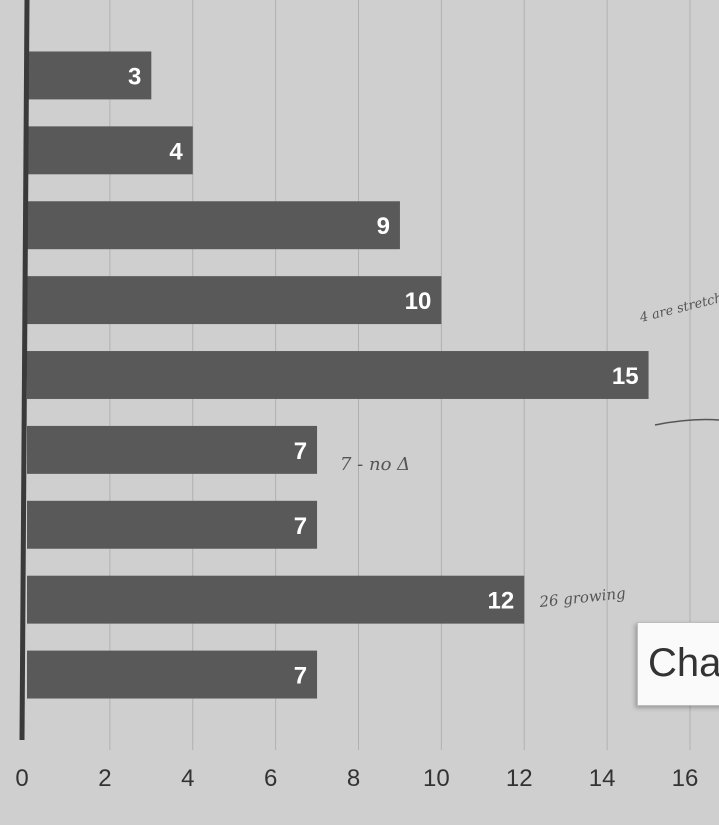  I want to click on bar-value-label: 10, so click(418, 301).